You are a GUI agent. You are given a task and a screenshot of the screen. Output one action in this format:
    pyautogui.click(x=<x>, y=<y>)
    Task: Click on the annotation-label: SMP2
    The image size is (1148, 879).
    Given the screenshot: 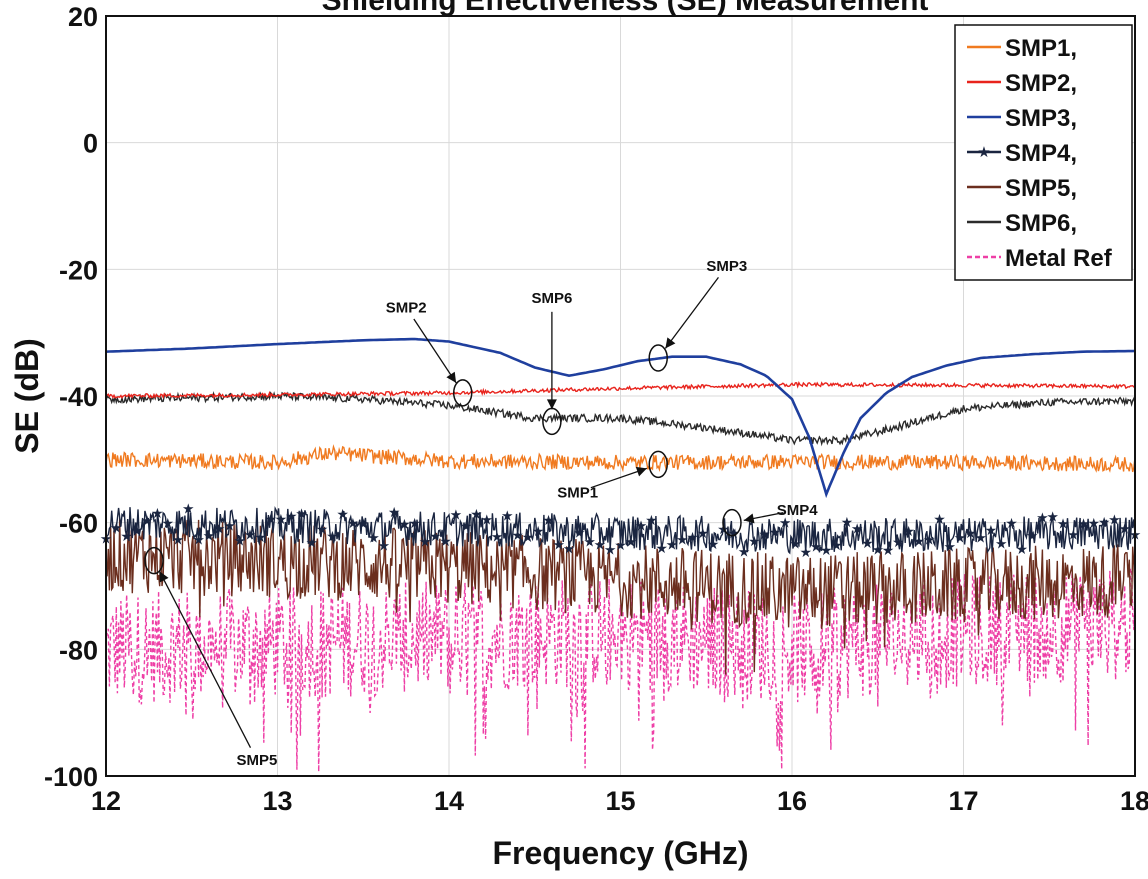 What is the action you would take?
    pyautogui.click(x=406, y=307)
    